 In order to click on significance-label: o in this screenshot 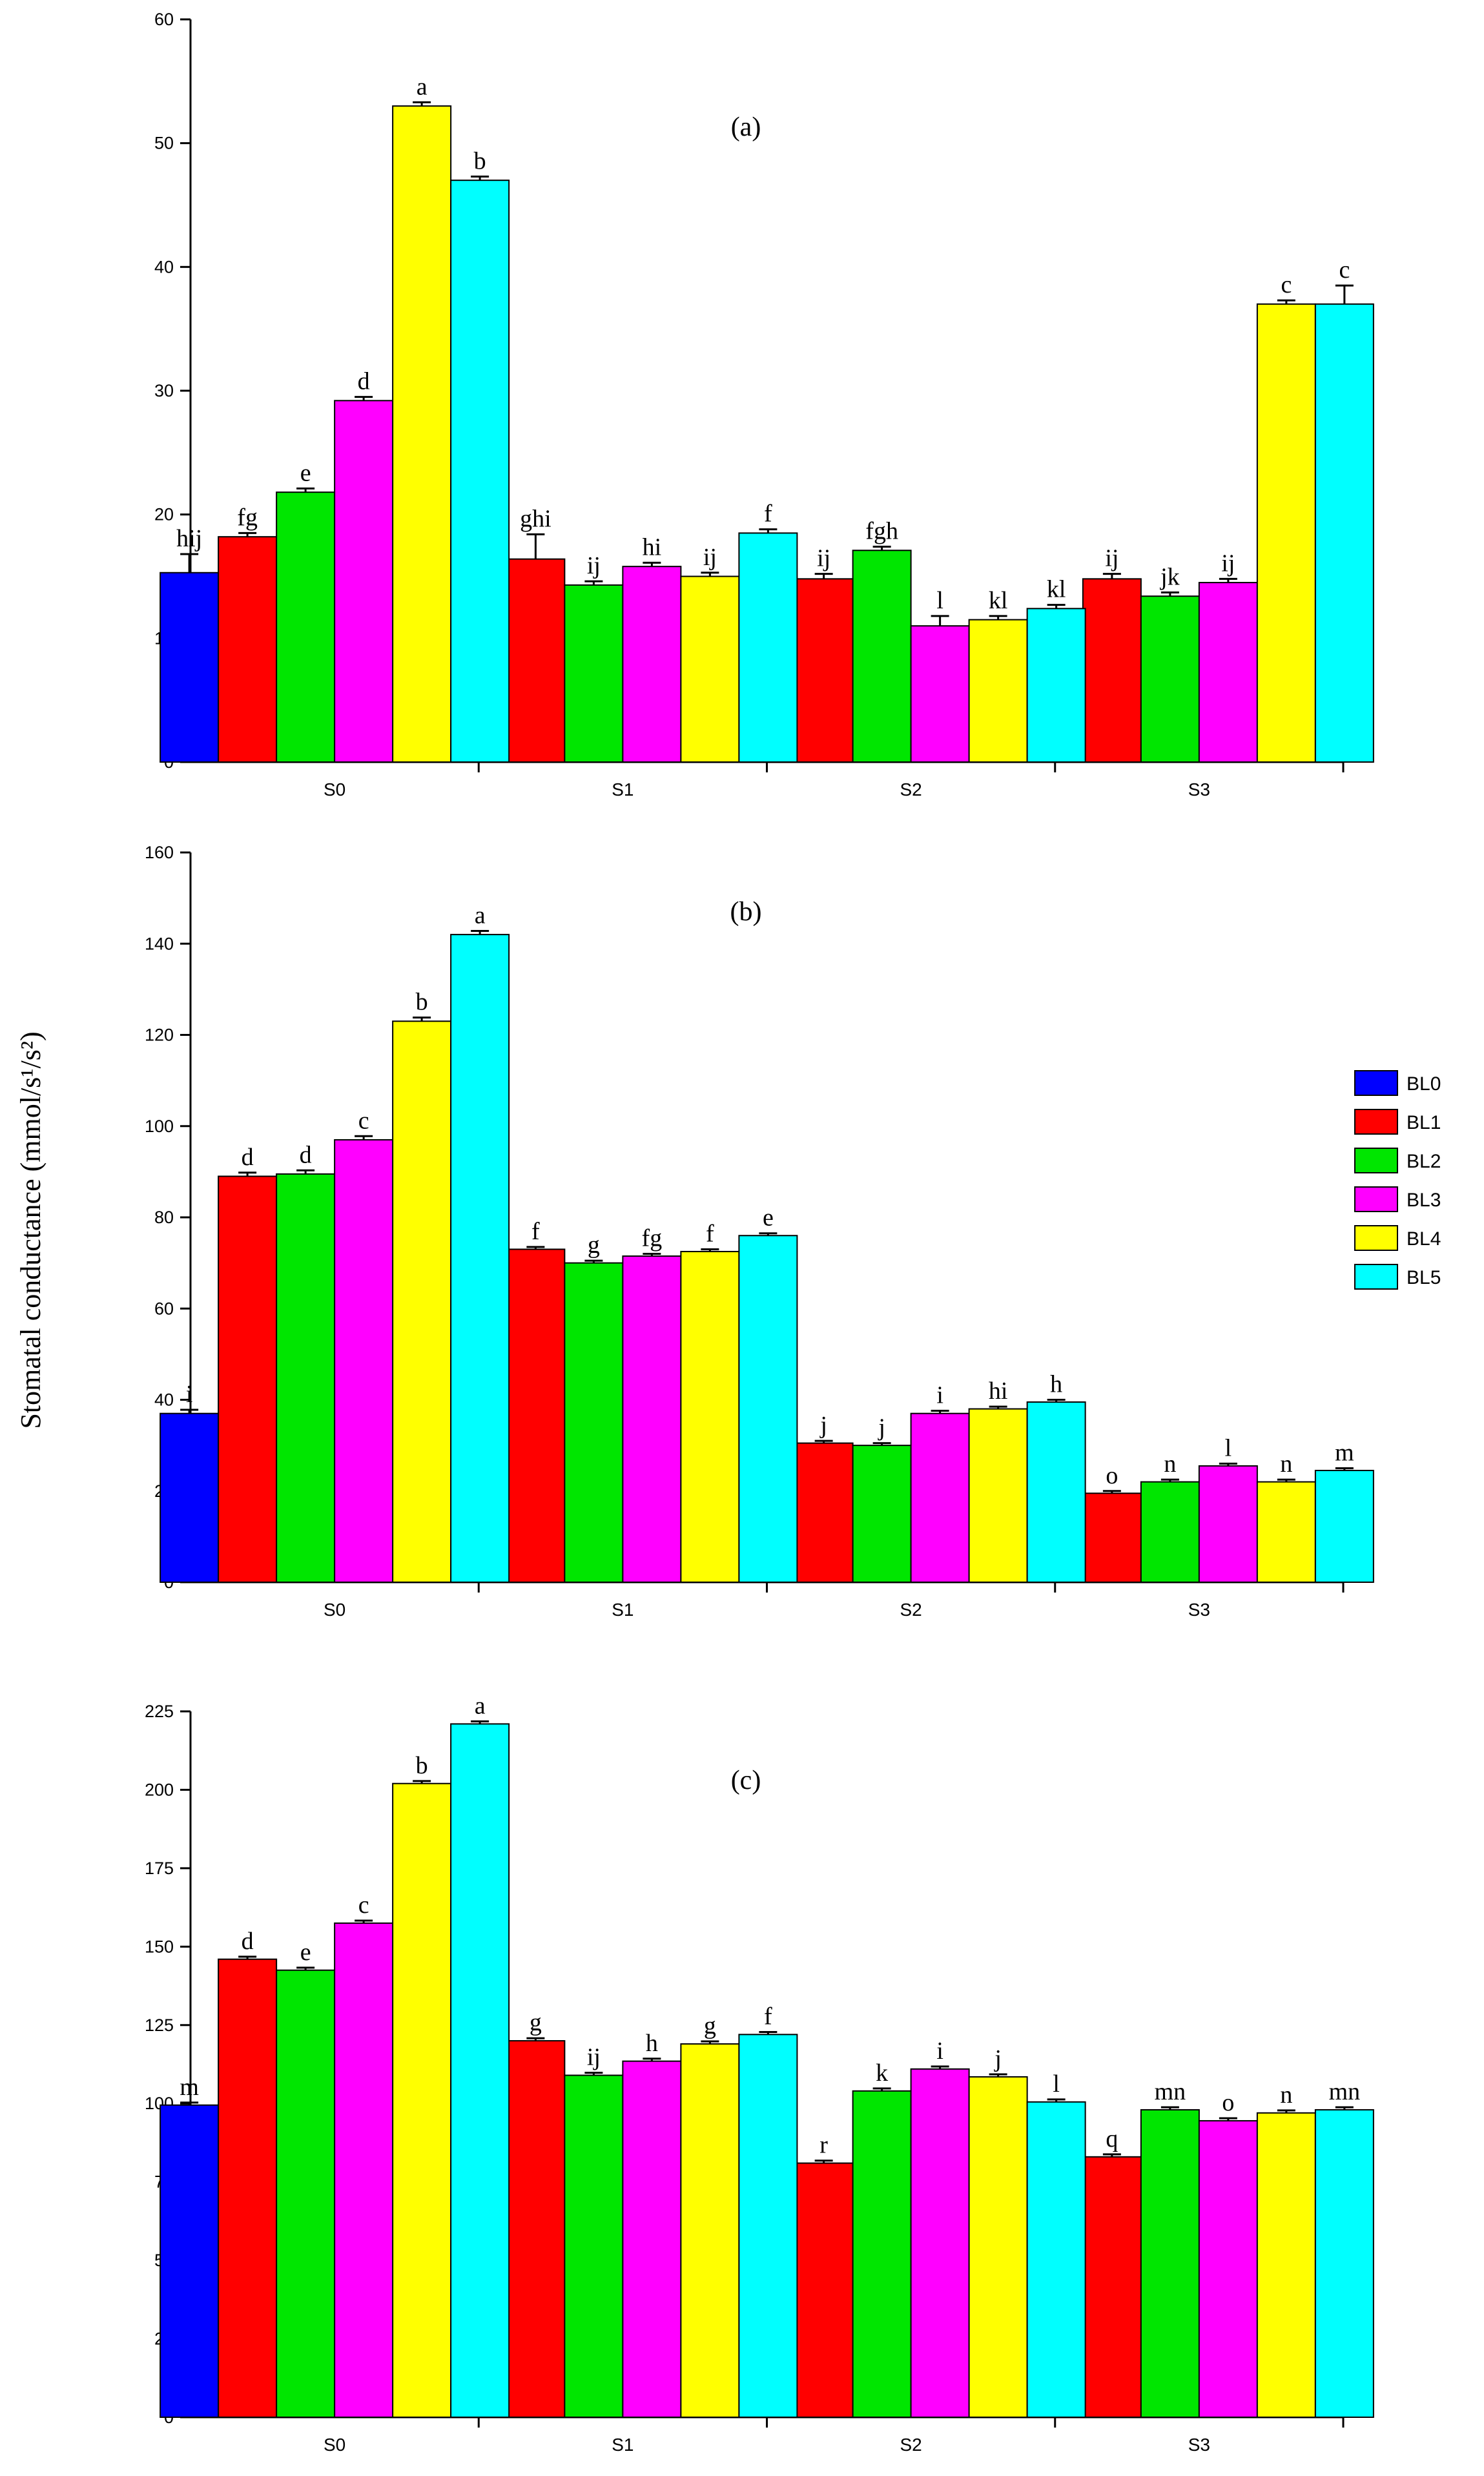, I will do `click(1112, 1475)`.